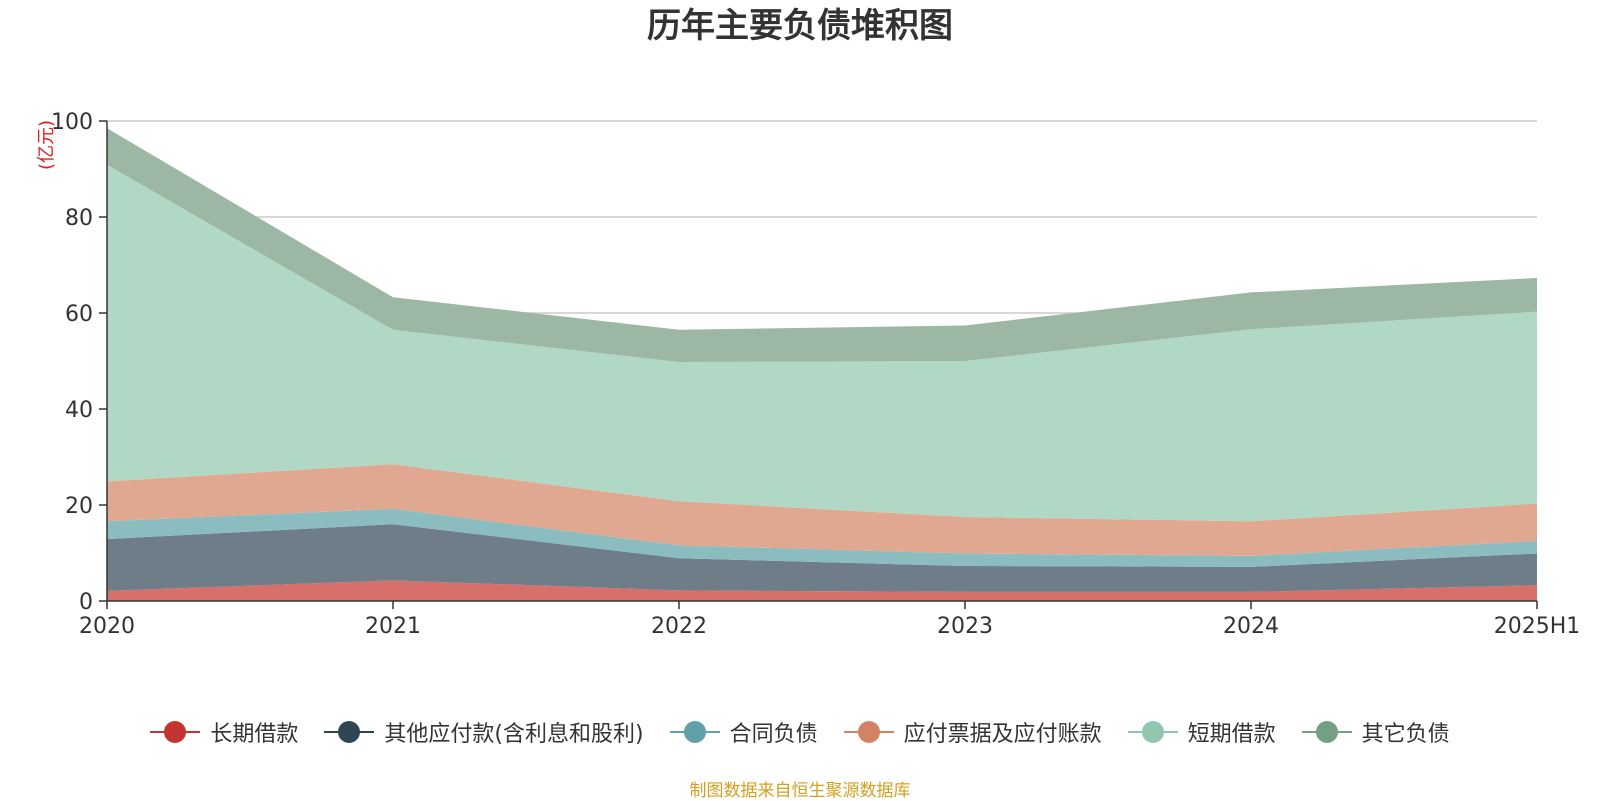  Describe the element at coordinates (514, 734) in the screenshot. I see `legend-label: 其他应付款(含利息和股利)` at that location.